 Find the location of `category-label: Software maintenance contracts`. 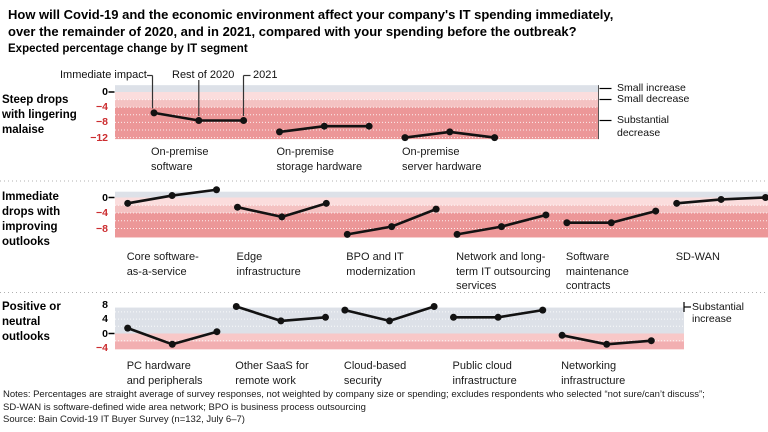

category-label: Software maintenance contracts is located at coordinates (597, 271).